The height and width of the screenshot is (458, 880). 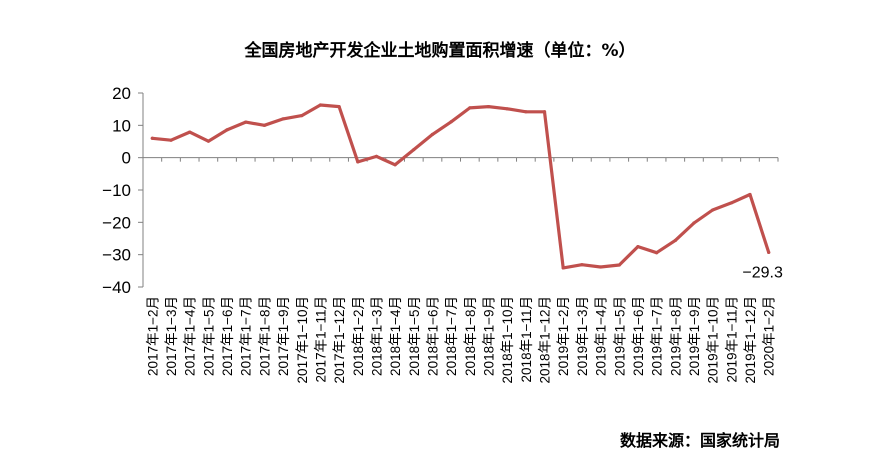 What do you see at coordinates (264, 336) in the screenshot?
I see `x-tick-label: 2017年1−8月` at bounding box center [264, 336].